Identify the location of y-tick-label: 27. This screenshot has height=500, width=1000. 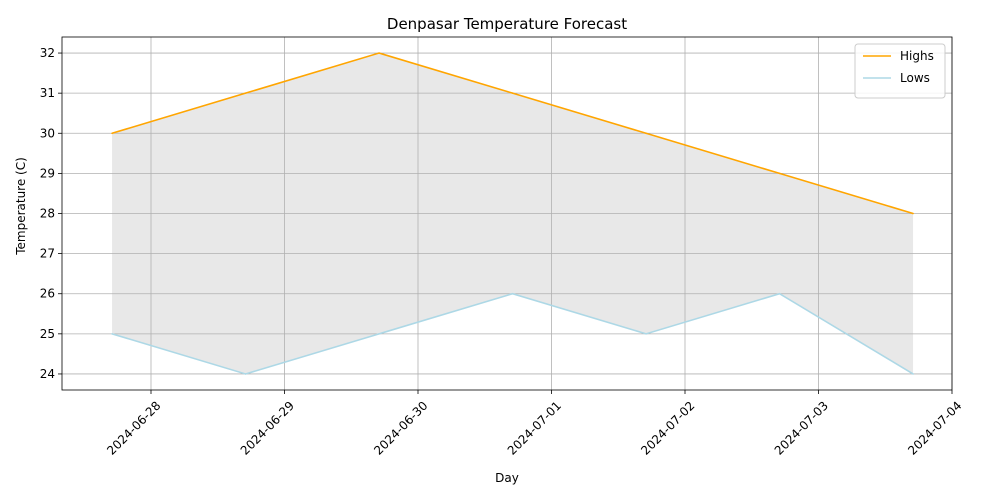
(47, 254).